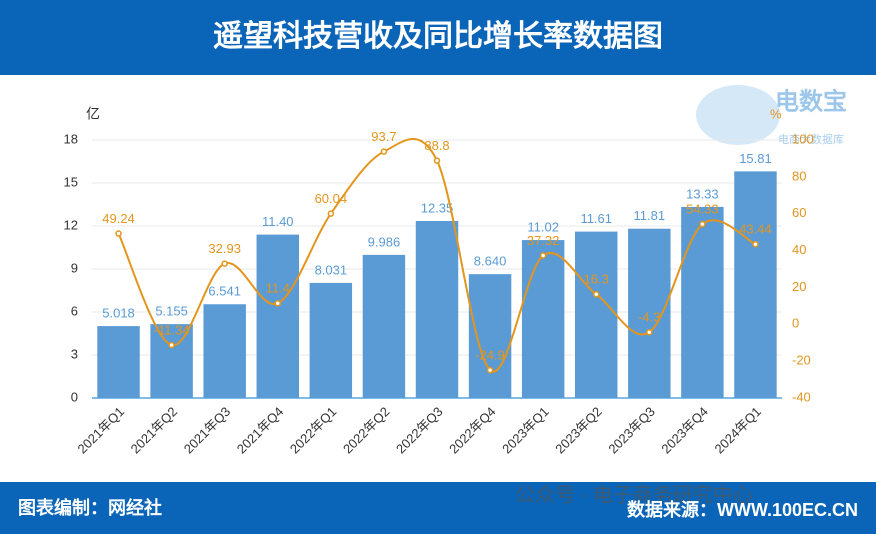  Describe the element at coordinates (438, 508) in the screenshot. I see `footer-bar` at that location.